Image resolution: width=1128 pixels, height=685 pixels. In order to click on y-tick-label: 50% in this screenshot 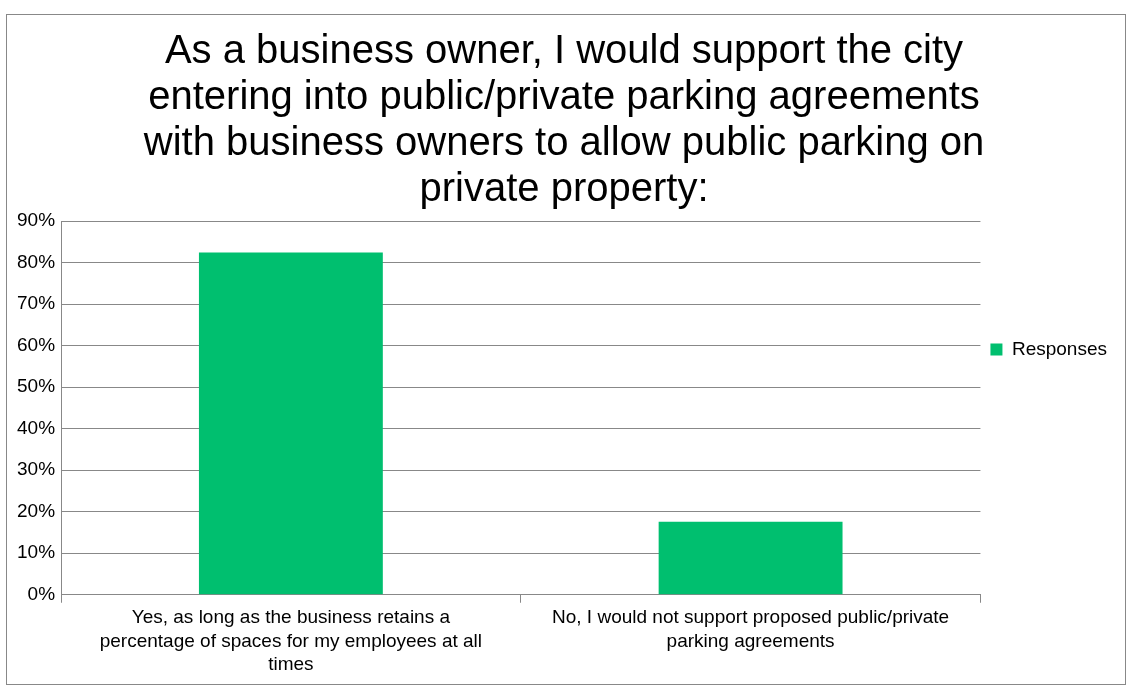, I will do `click(36, 386)`.